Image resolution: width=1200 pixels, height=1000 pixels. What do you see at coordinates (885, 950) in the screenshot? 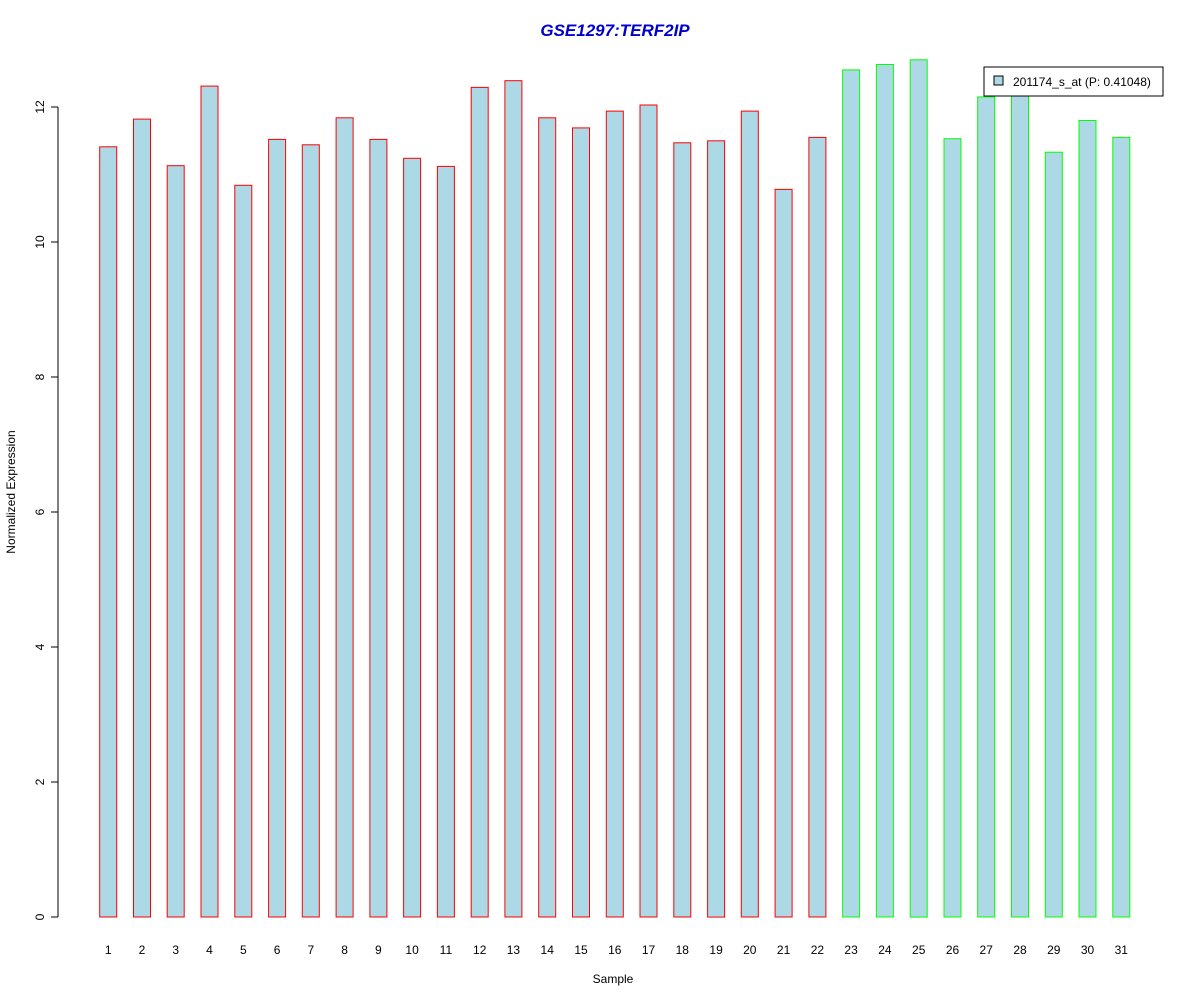
I see `x-tick-label: 24` at bounding box center [885, 950].